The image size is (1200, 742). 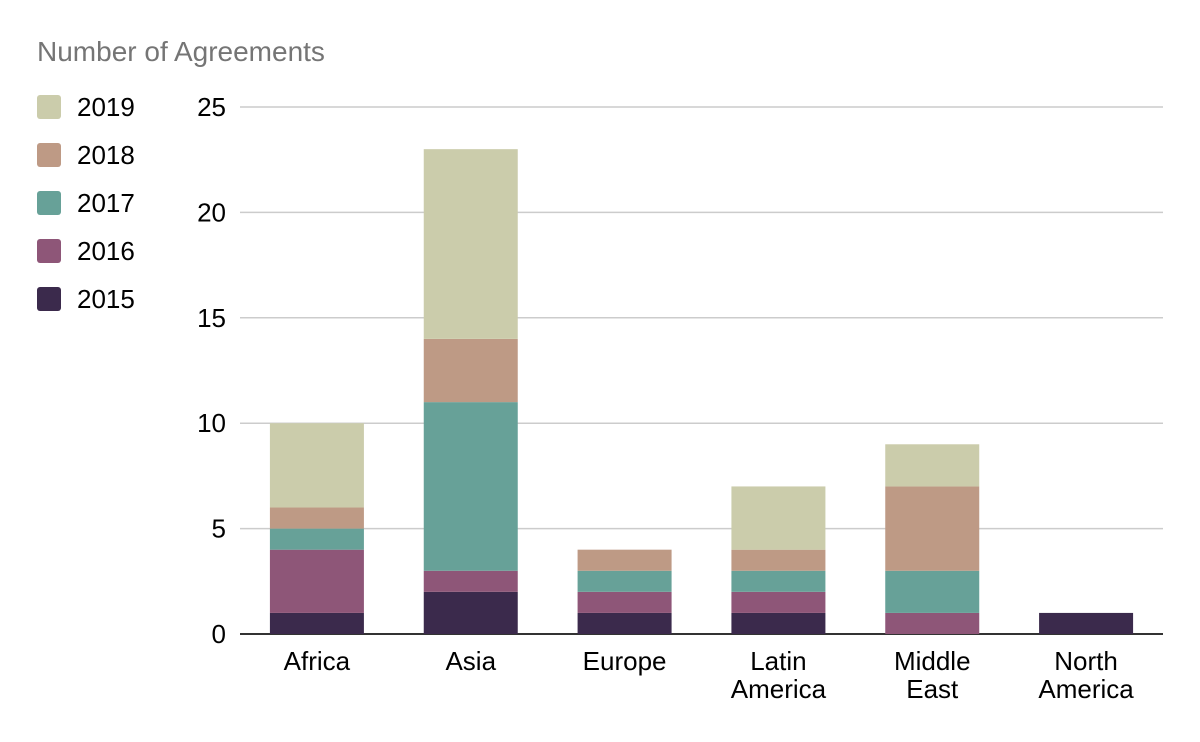 What do you see at coordinates (316, 465) in the screenshot?
I see `bar-africa-2019` at bounding box center [316, 465].